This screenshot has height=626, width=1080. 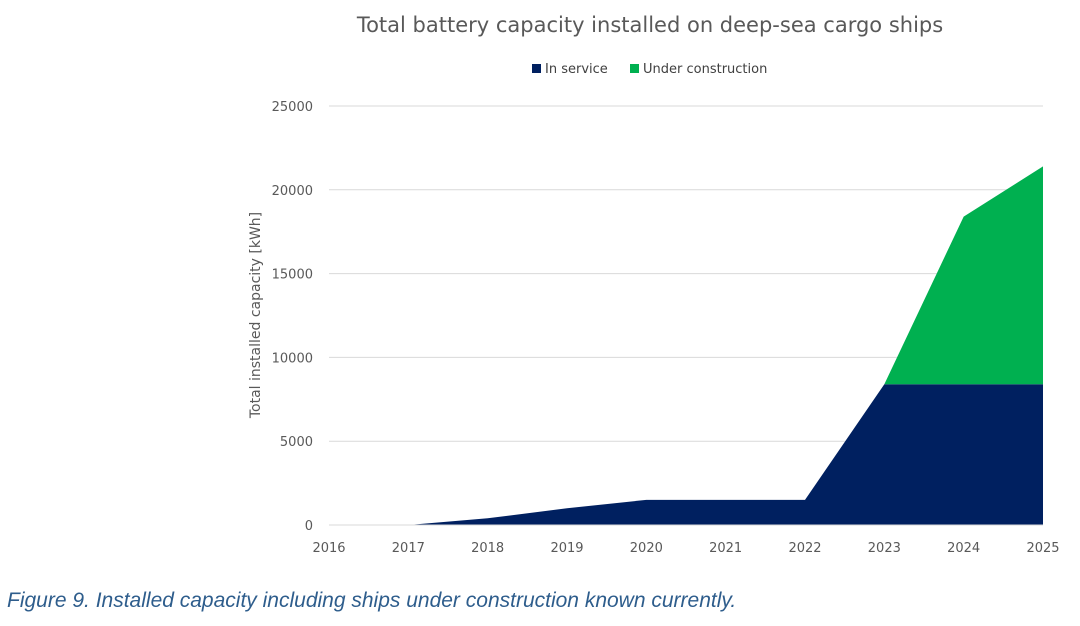 I want to click on y-tick-labels: 0 5000 10000 15000 20000 25000, so click(x=292, y=317).